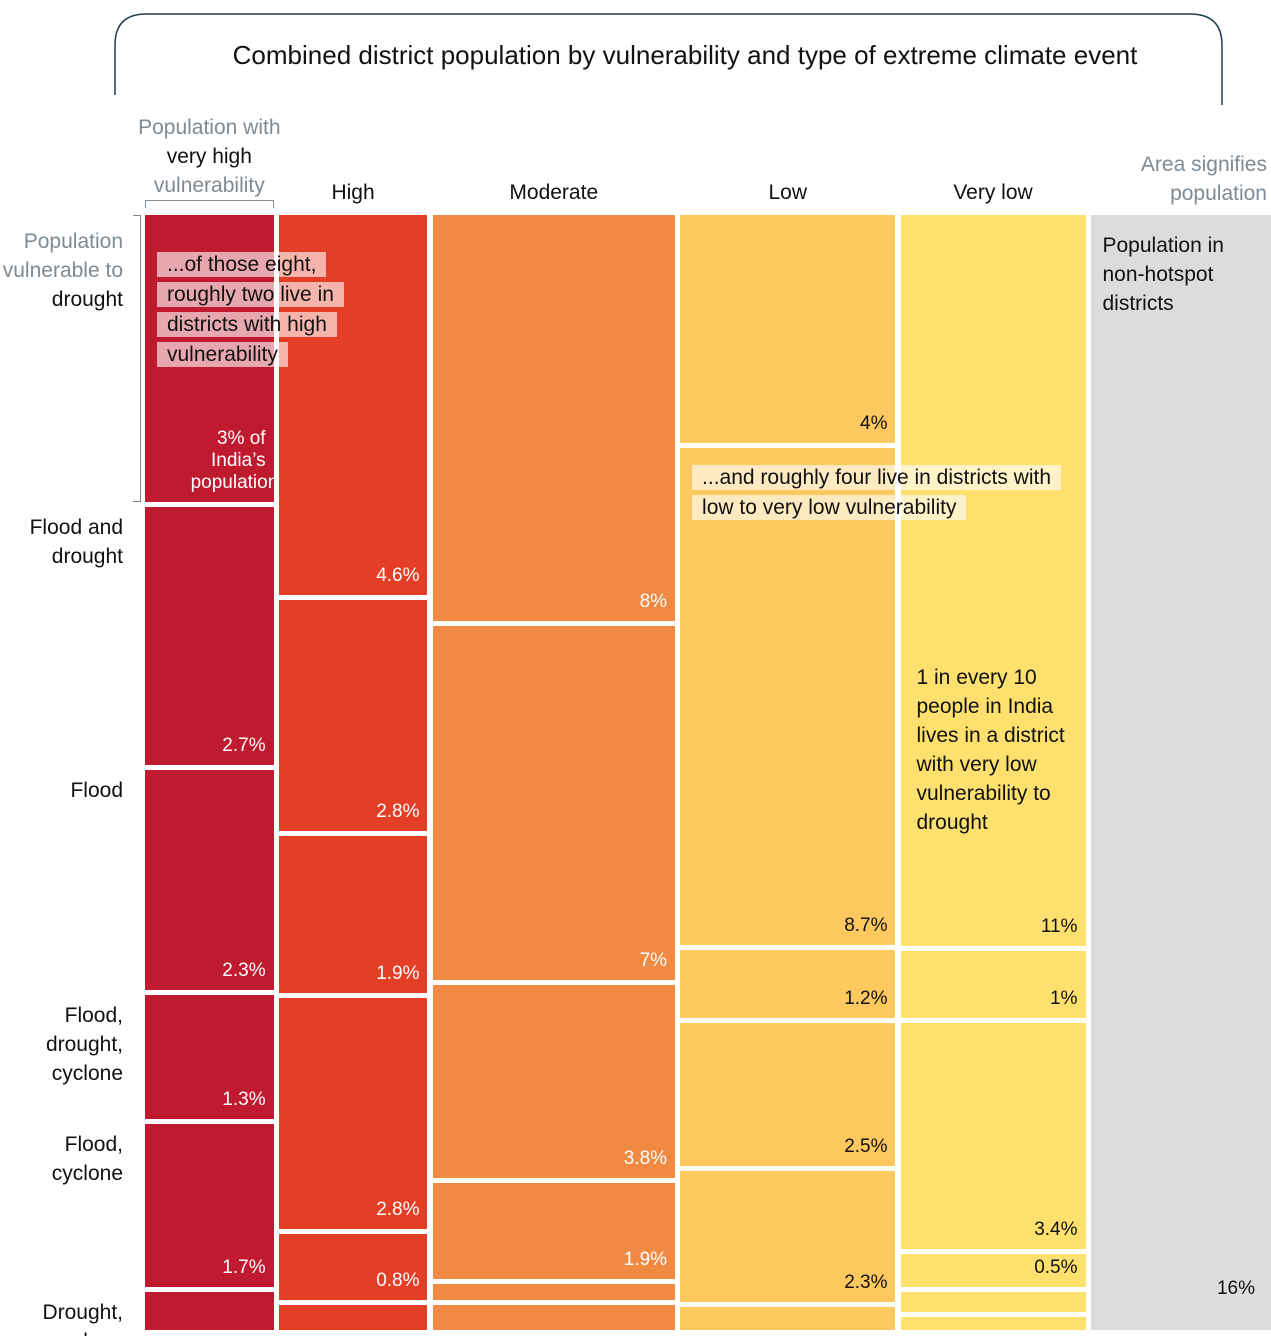 The width and height of the screenshot is (1271, 1336). Describe the element at coordinates (209, 204) in the screenshot. I see `header-bracket` at that location.